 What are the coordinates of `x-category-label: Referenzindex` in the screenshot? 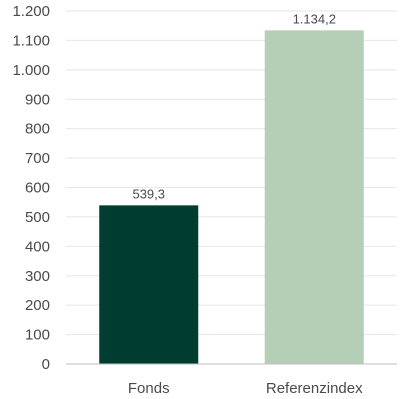 It's located at (314, 388).